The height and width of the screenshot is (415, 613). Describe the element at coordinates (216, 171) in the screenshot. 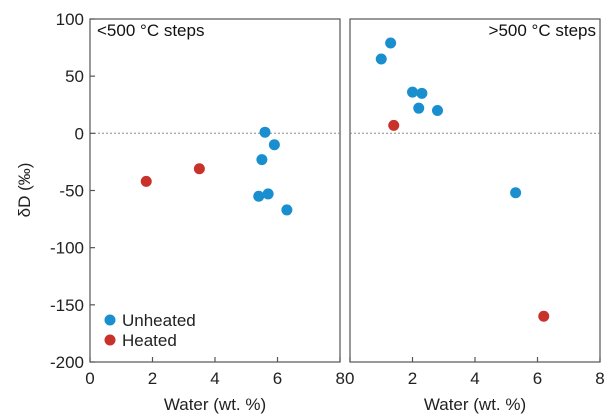

I see `panel-left-points` at that location.